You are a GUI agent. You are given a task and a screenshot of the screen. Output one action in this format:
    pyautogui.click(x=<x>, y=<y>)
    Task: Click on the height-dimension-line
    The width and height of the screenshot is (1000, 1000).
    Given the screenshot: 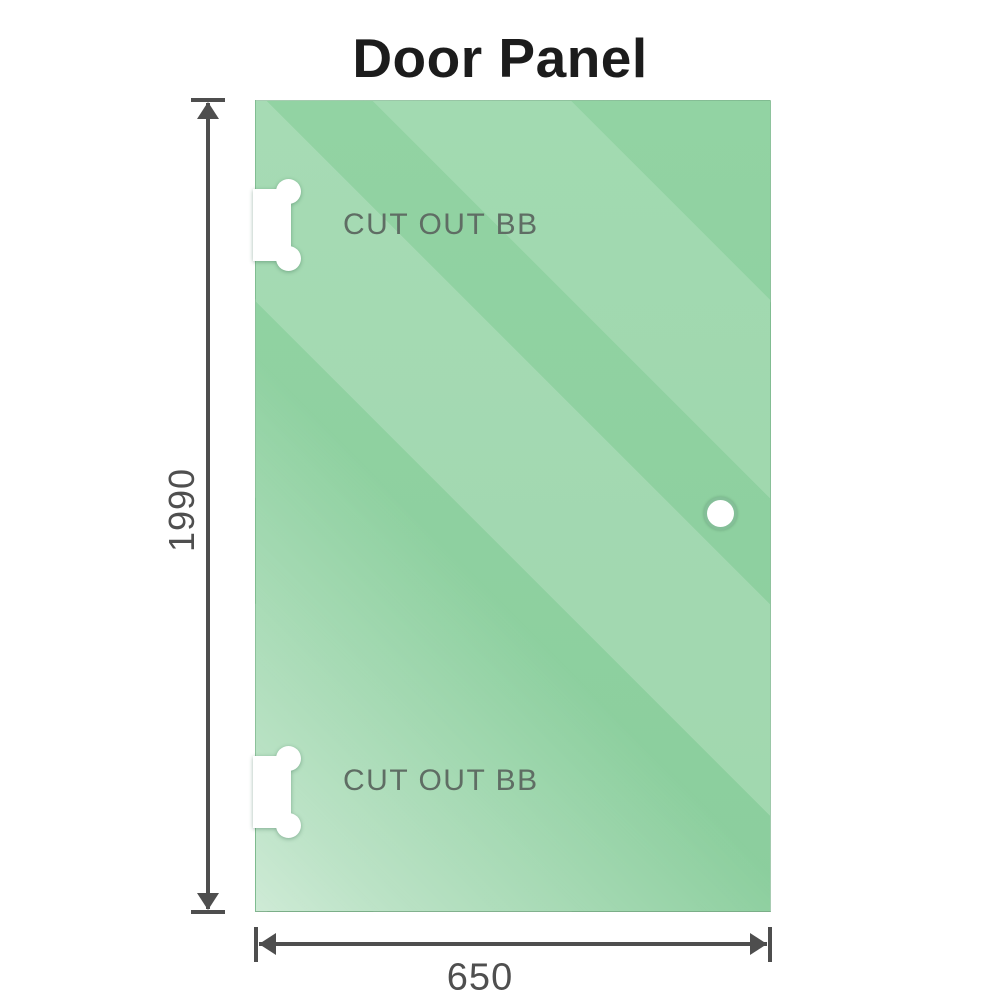 What is the action you would take?
    pyautogui.click(x=208, y=506)
    